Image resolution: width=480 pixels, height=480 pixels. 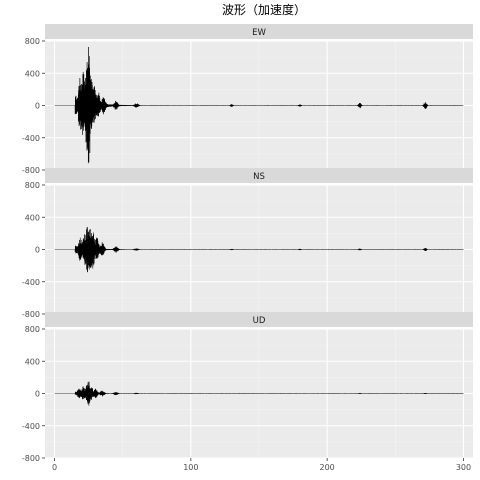 What do you see at coordinates (327, 467) in the screenshot?
I see `x-tick-label: 200` at bounding box center [327, 467].